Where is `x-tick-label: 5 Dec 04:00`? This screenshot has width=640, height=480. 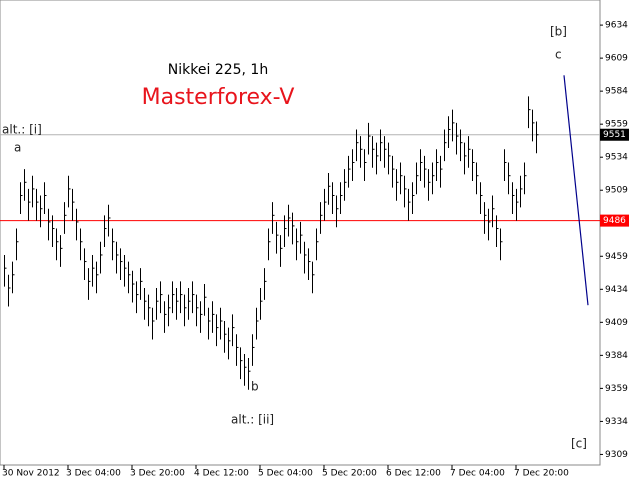 x-tick-label: 5 Dec 04:00 is located at coordinates (285, 474).